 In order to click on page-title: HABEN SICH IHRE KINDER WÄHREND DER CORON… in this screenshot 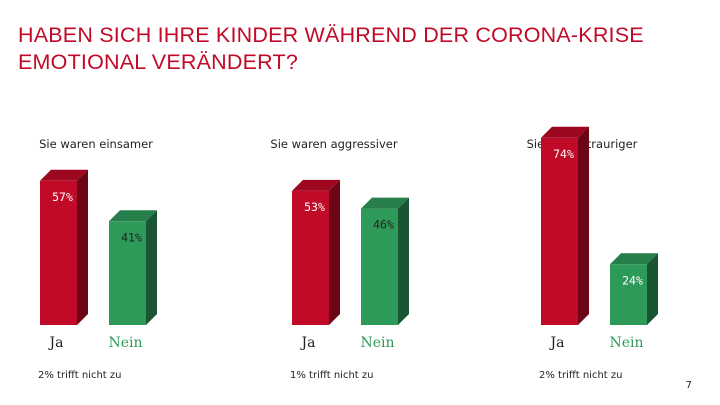, I will do `click(331, 48)`.